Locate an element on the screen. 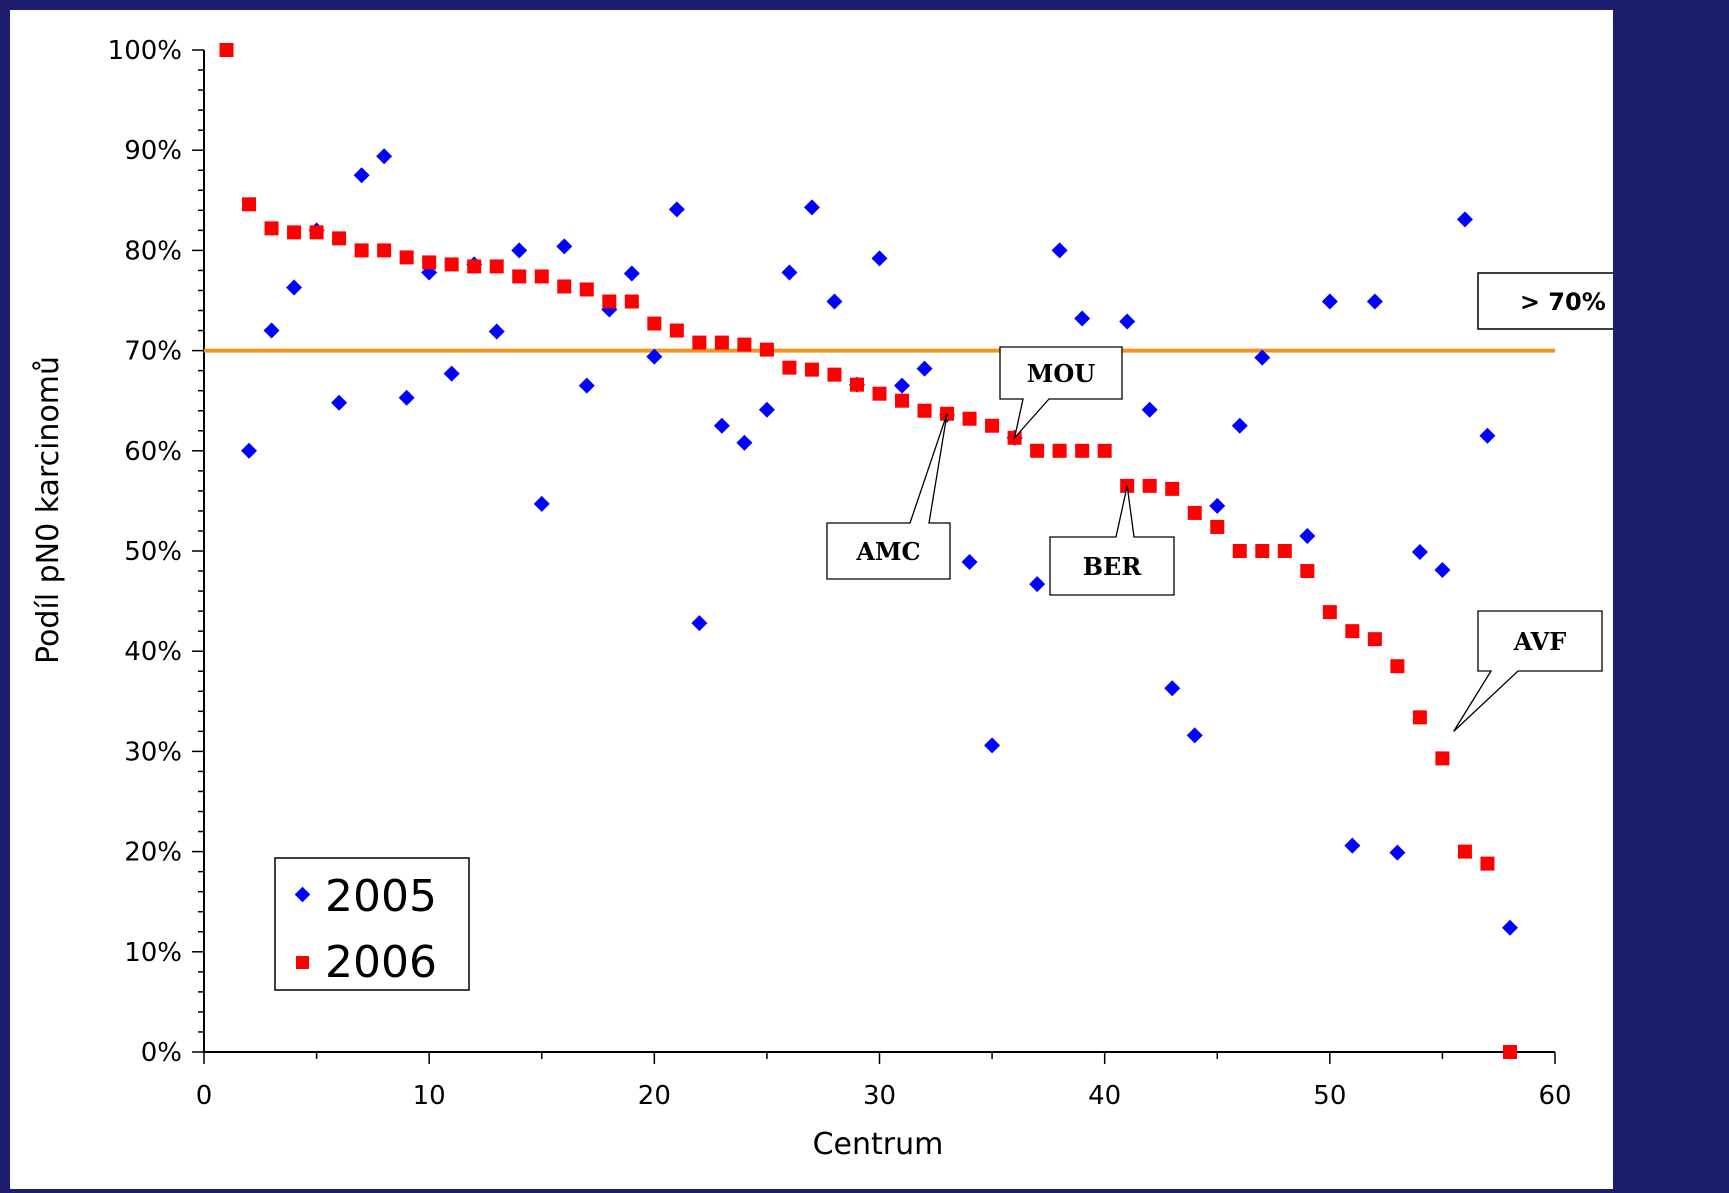 The image size is (1729, 1193). callout-ber: BER is located at coordinates (1112, 540).